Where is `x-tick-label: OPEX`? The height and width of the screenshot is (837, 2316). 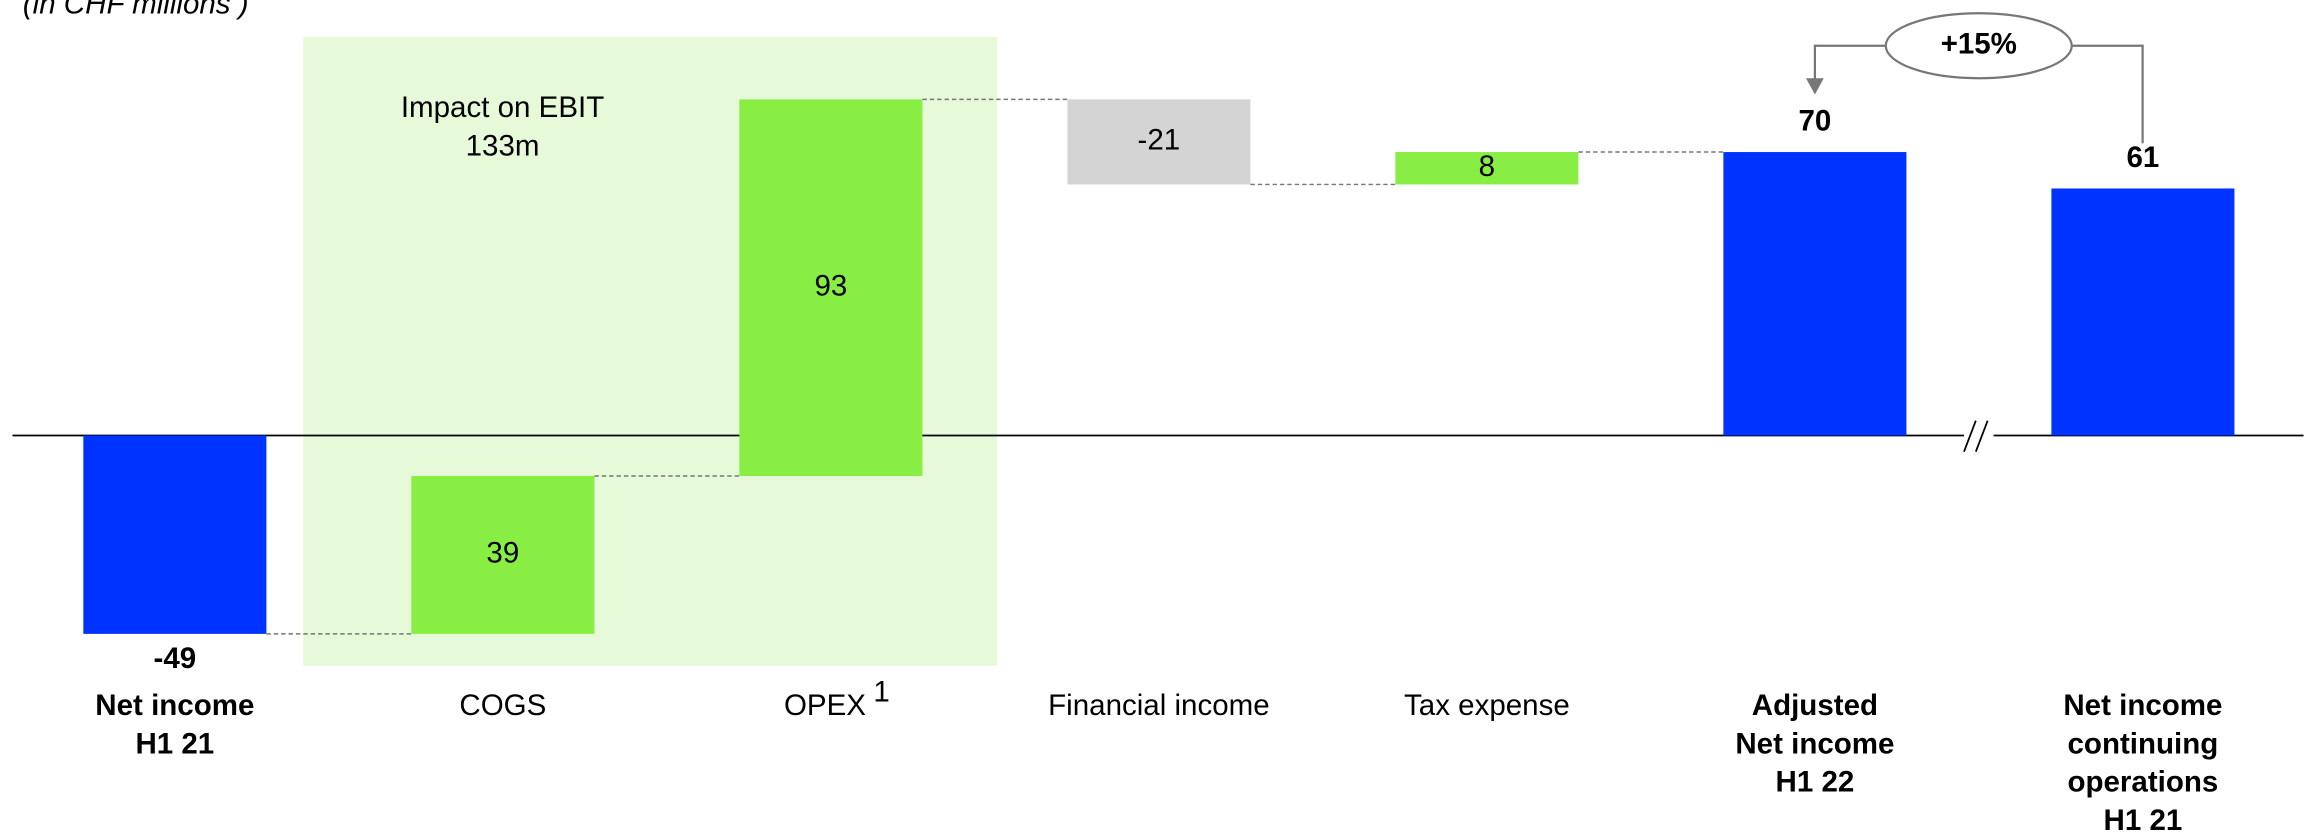
x-tick-label: OPEX is located at coordinates (825, 705).